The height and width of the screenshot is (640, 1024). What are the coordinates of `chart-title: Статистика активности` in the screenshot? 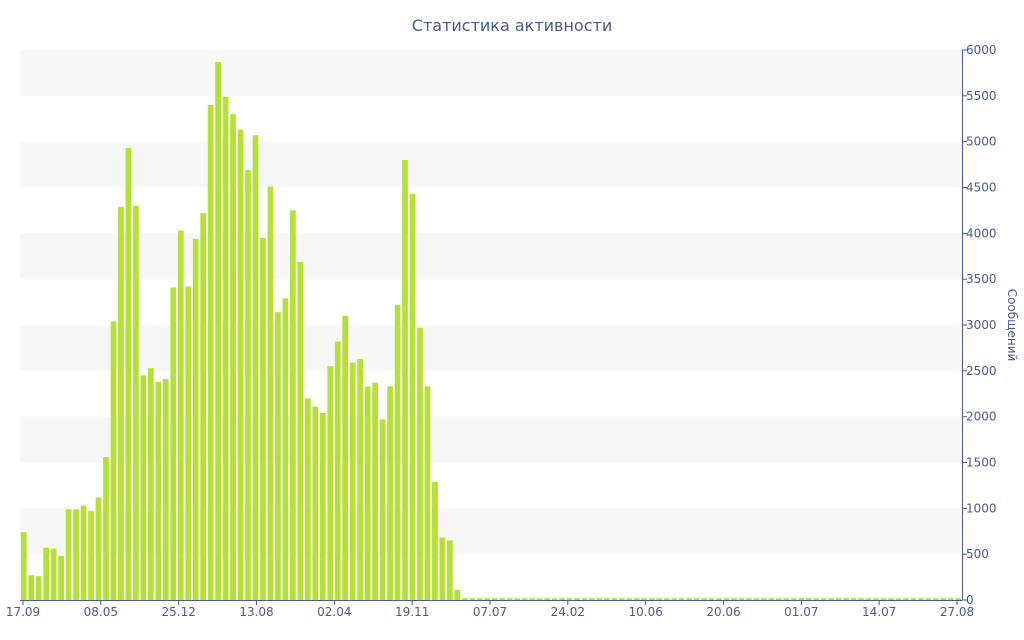 It's located at (512, 25).